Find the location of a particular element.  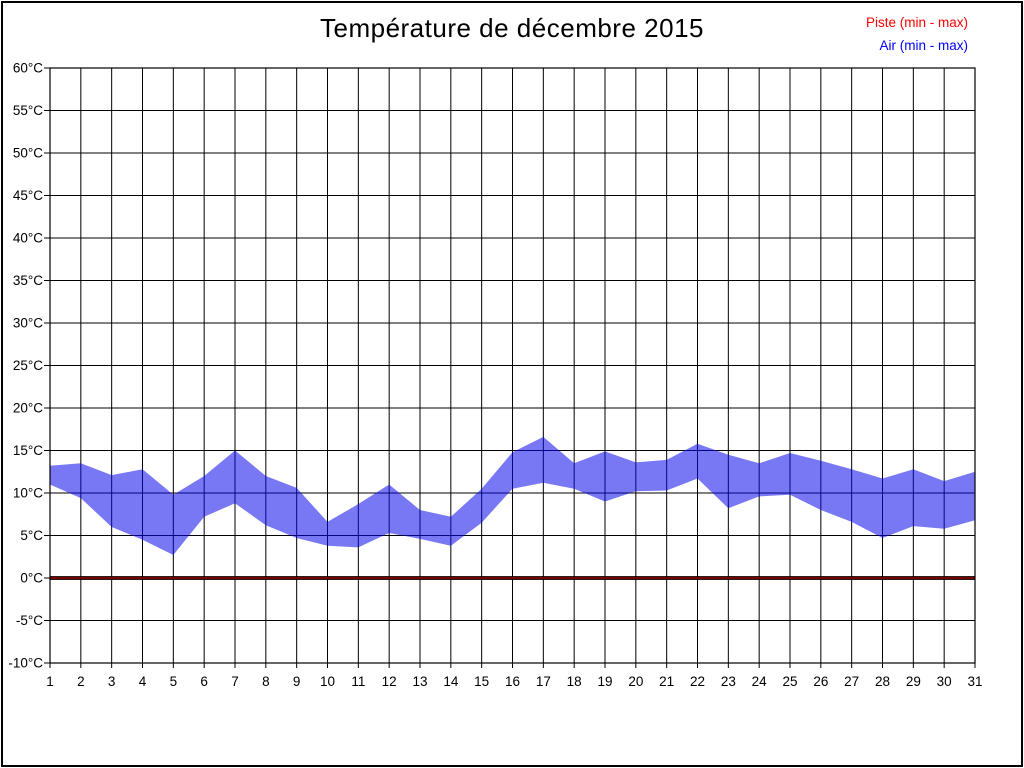

svg-text: 30 is located at coordinates (944, 681).